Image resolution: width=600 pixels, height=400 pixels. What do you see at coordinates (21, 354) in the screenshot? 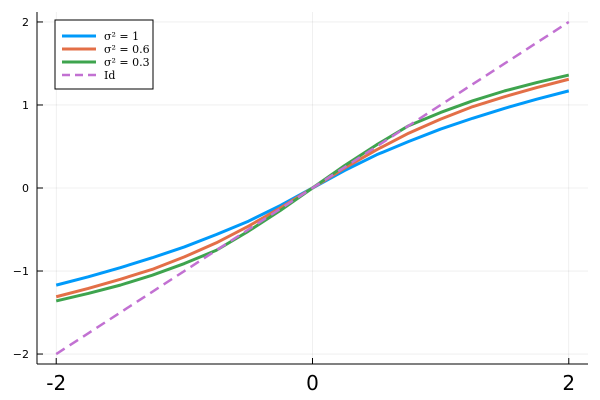
I see `y-tick-label: −2` at bounding box center [21, 354].